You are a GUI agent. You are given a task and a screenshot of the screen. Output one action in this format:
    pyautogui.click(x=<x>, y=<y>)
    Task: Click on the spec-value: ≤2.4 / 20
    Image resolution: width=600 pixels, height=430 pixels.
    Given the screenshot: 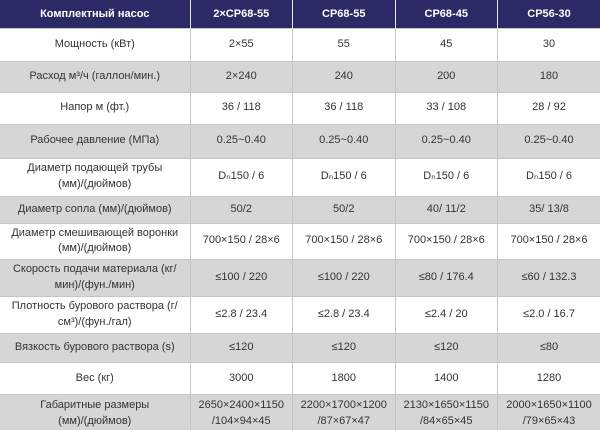 What is the action you would take?
    pyautogui.click(x=446, y=315)
    